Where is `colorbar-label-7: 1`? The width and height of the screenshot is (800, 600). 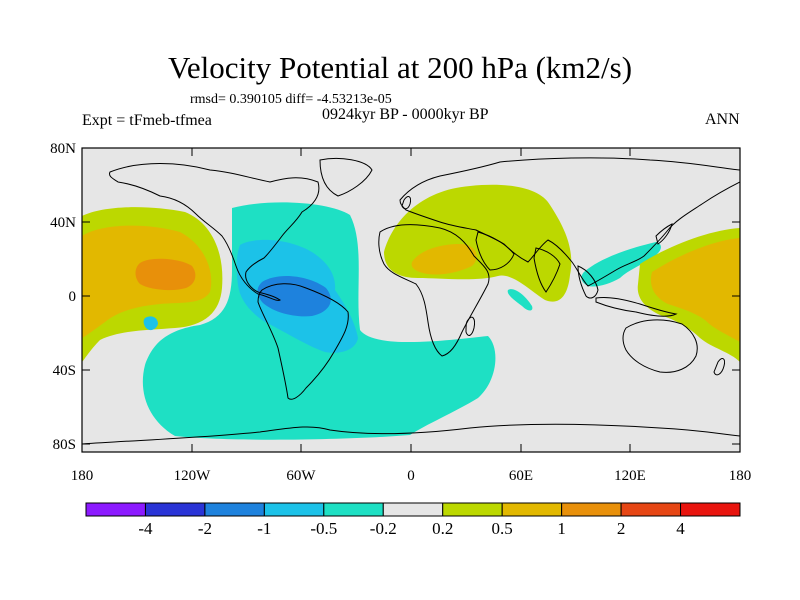 colorbar-label-7: 1 is located at coordinates (561, 528).